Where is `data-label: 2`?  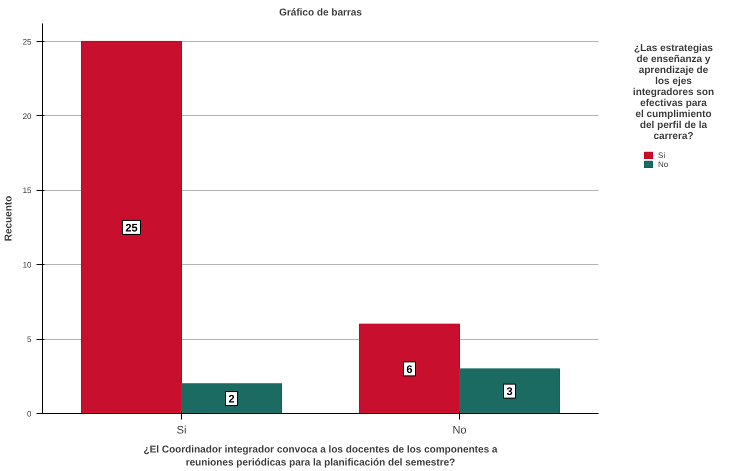 data-label: 2 is located at coordinates (231, 400).